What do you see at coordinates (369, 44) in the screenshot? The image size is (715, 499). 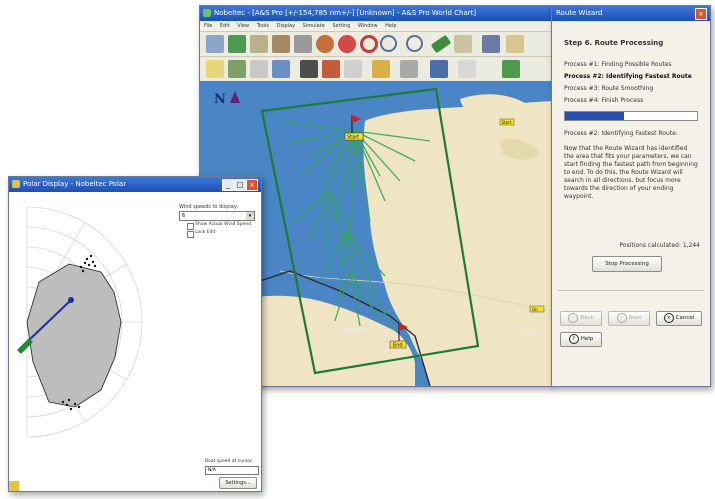 I see `no-entry-tool-icon` at bounding box center [369, 44].